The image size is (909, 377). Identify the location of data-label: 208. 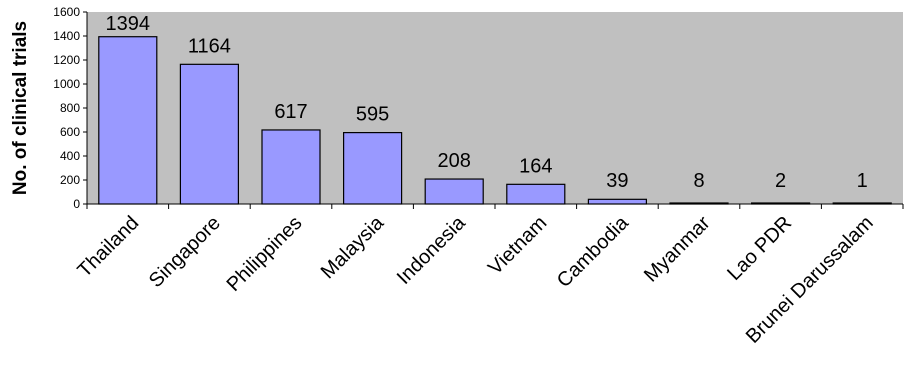
(454, 161).